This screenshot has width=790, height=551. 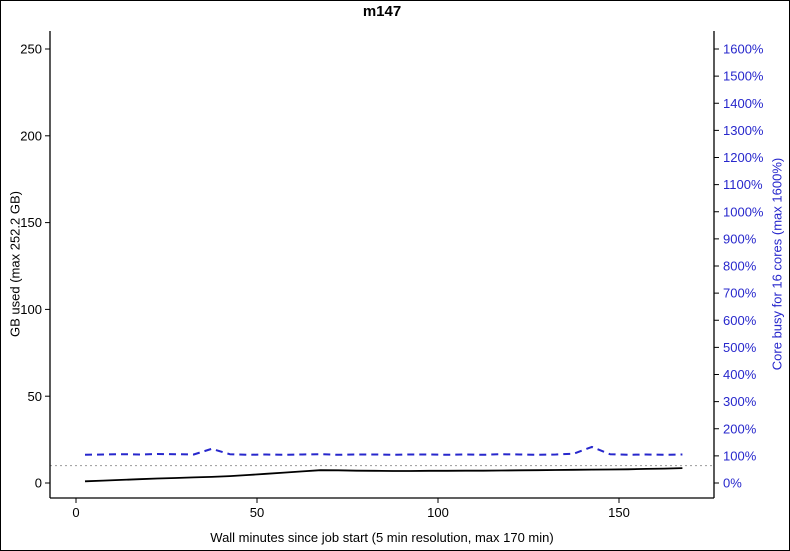 I want to click on right-axis-tick-label: 1600%, so click(x=743, y=49).